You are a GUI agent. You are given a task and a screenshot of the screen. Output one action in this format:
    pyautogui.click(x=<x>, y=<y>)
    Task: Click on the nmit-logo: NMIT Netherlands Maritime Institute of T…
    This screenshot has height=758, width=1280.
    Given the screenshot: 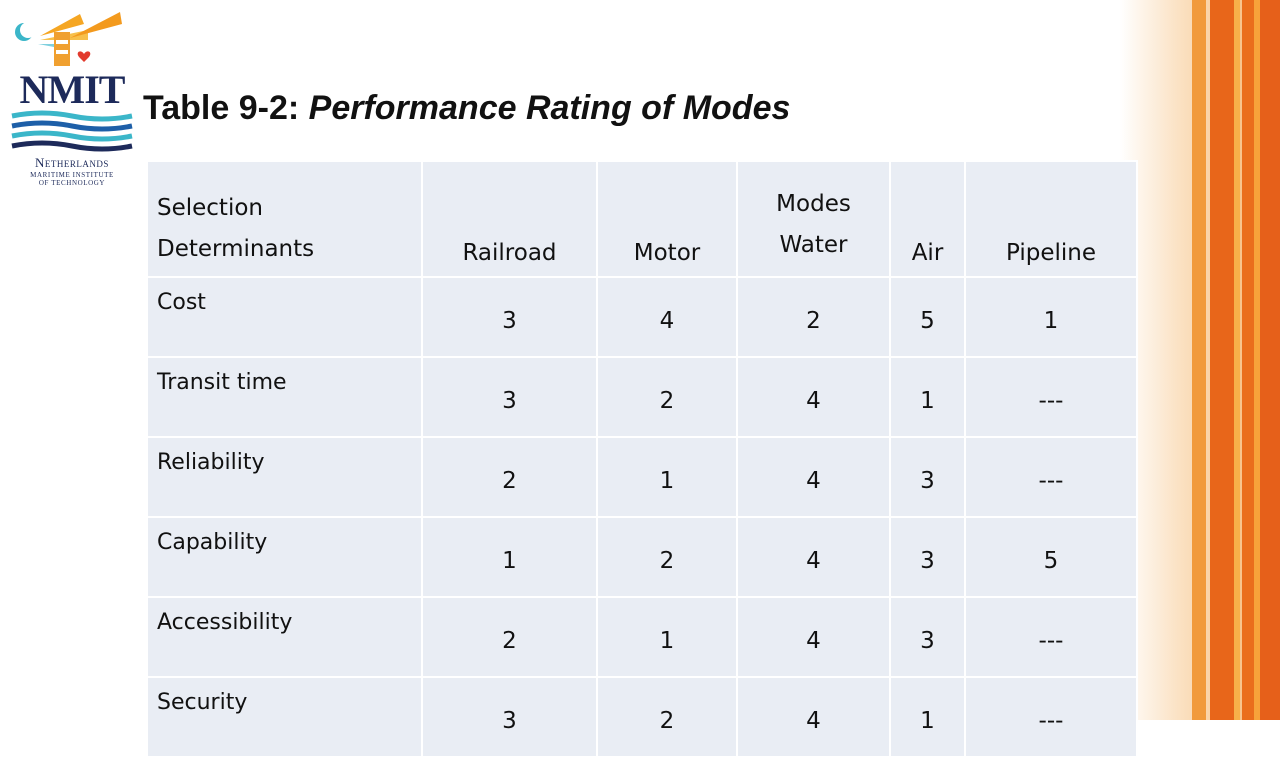 What is the action you would take?
    pyautogui.click(x=72, y=98)
    